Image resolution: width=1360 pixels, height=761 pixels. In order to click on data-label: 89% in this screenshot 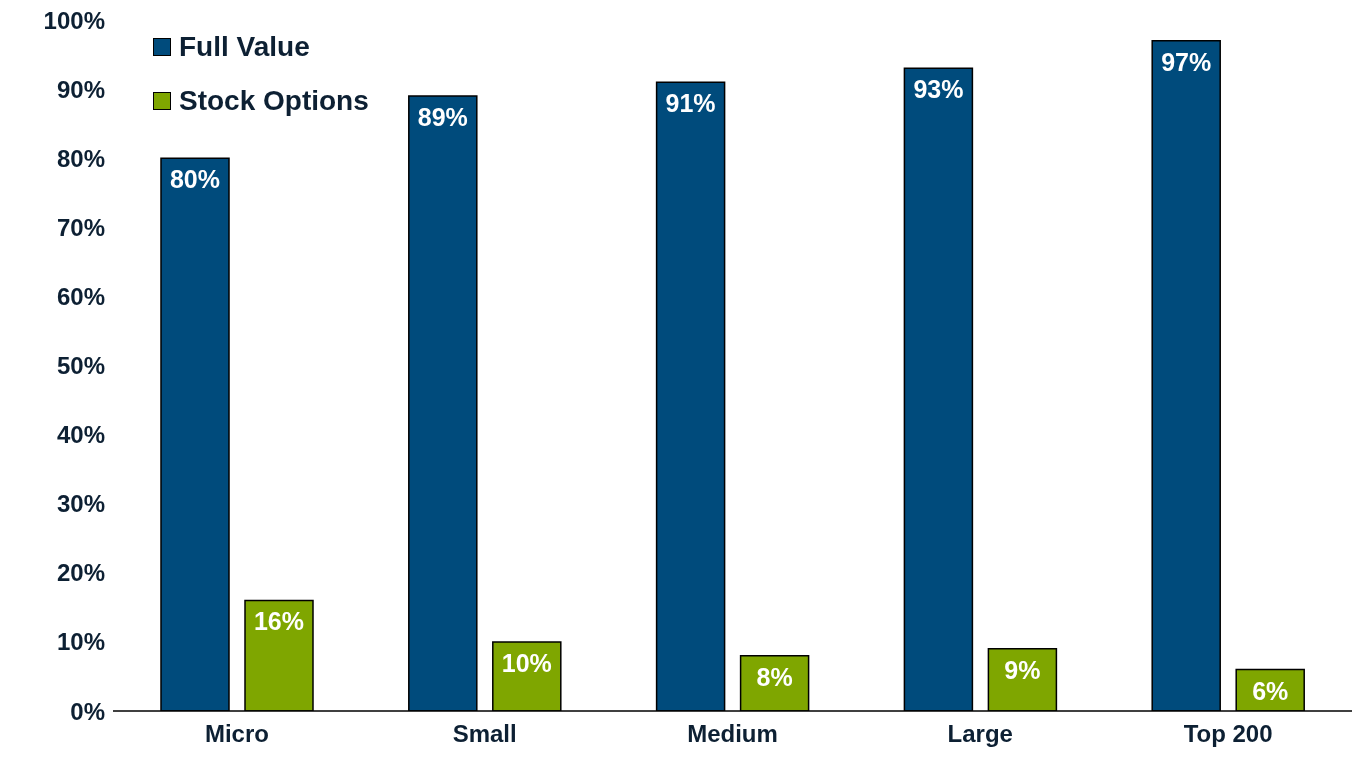, I will do `click(442, 117)`.